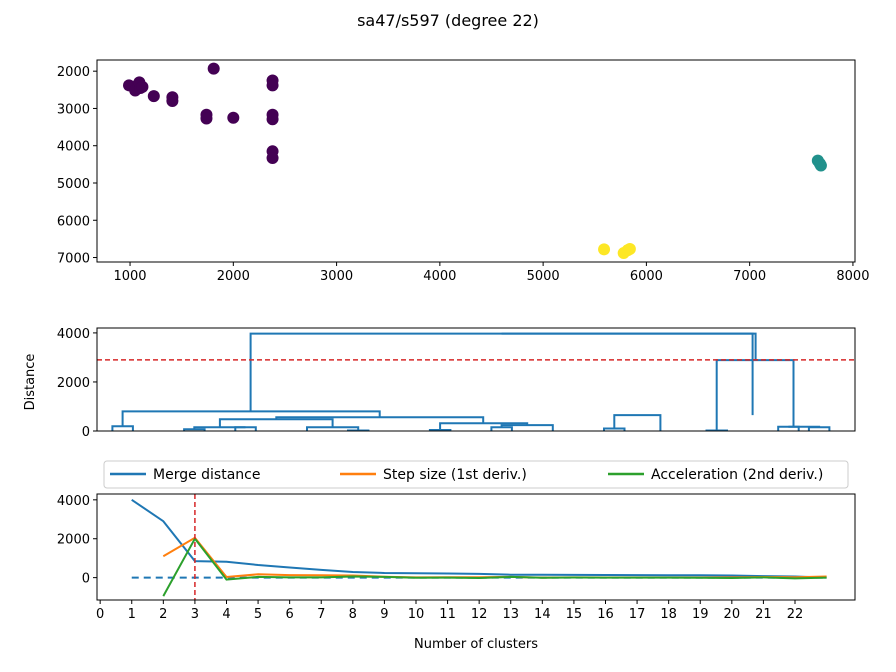 The height and width of the screenshot is (672, 896). Describe the element at coordinates (763, 614) in the screenshot. I see `x-tick-label: 21` at that location.